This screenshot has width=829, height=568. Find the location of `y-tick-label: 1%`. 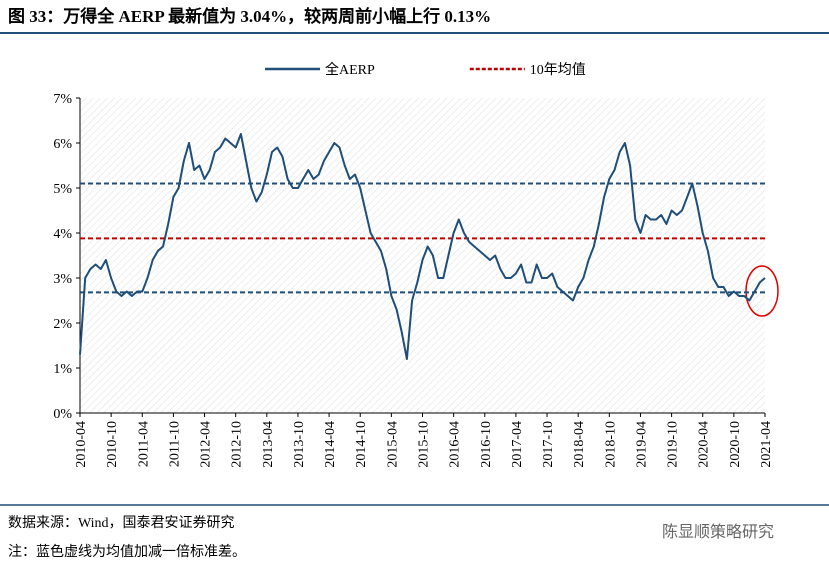

y-tick-label: 1% is located at coordinates (62, 369).